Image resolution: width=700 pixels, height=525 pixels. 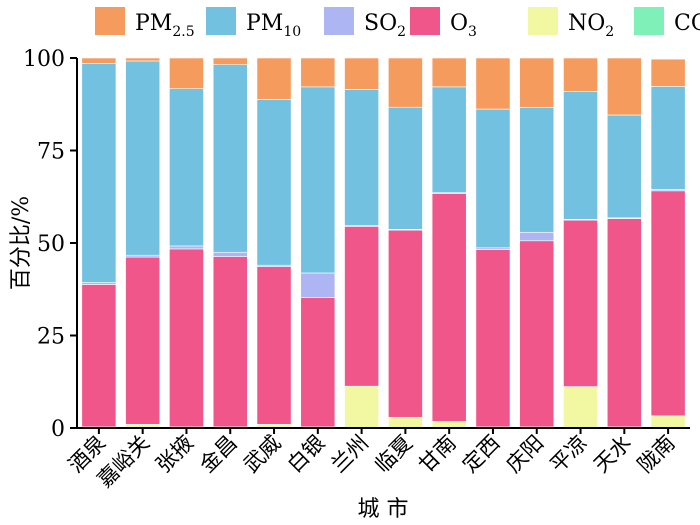 I want to click on x-tick-label: 临夏, so click(x=393, y=454).